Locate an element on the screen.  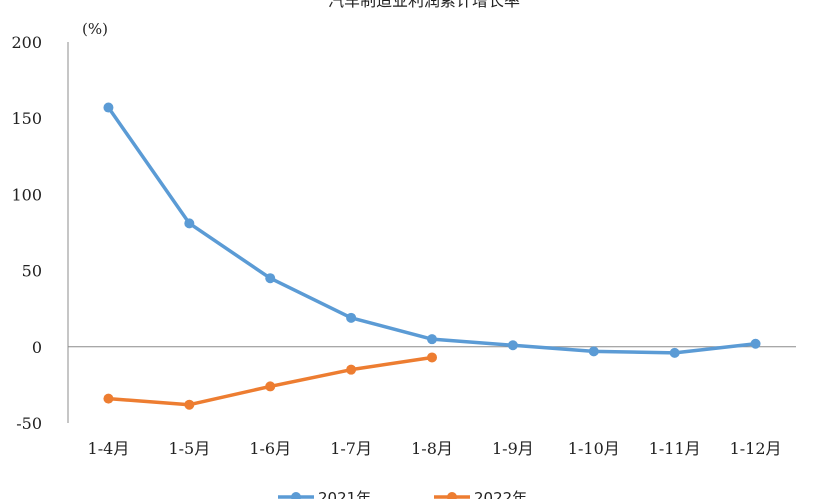
legend-label: 2022年 is located at coordinates (500, 494).